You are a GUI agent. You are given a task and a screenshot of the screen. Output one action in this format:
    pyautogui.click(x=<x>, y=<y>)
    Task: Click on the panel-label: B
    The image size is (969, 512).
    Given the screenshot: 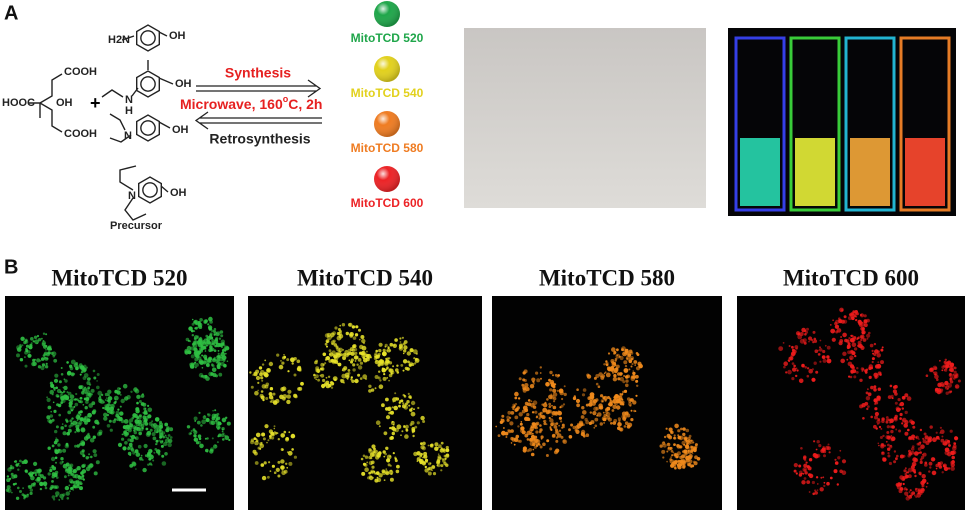 What is the action you would take?
    pyautogui.click(x=11, y=267)
    